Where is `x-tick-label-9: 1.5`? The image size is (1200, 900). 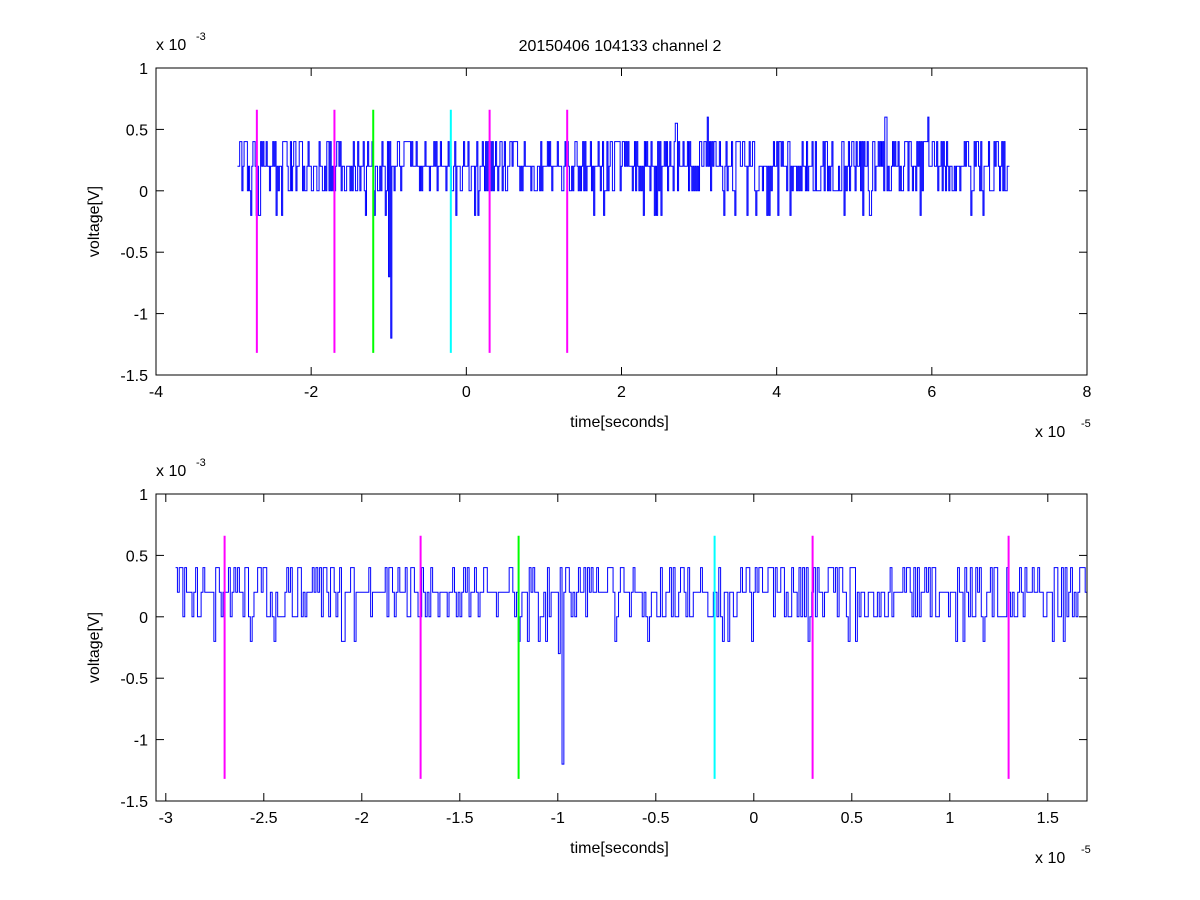 x-tick-label-9: 1.5 is located at coordinates (1048, 818).